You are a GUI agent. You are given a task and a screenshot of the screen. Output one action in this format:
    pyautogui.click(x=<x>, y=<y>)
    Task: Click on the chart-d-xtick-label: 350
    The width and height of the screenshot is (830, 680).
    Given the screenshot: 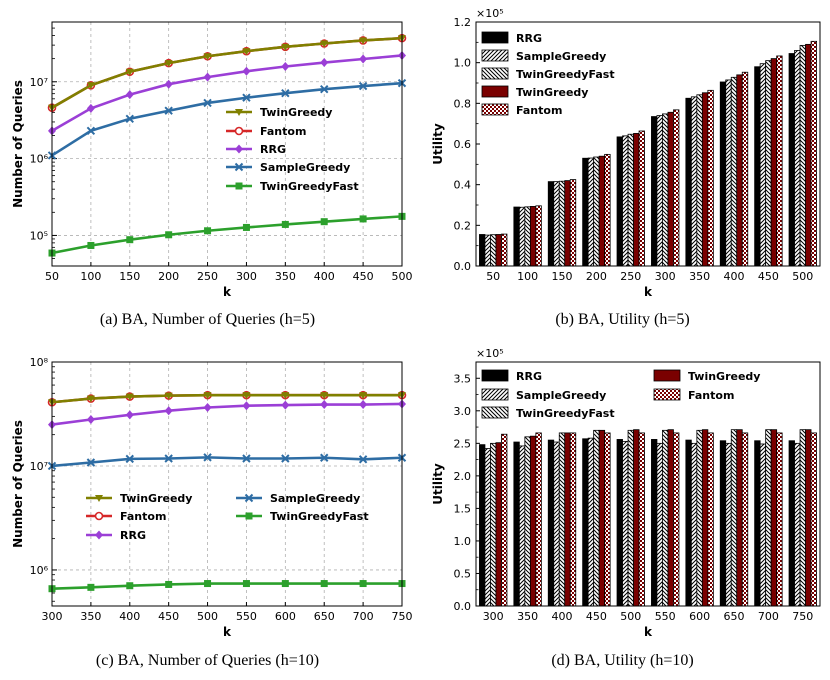 What is the action you would take?
    pyautogui.click(x=527, y=616)
    